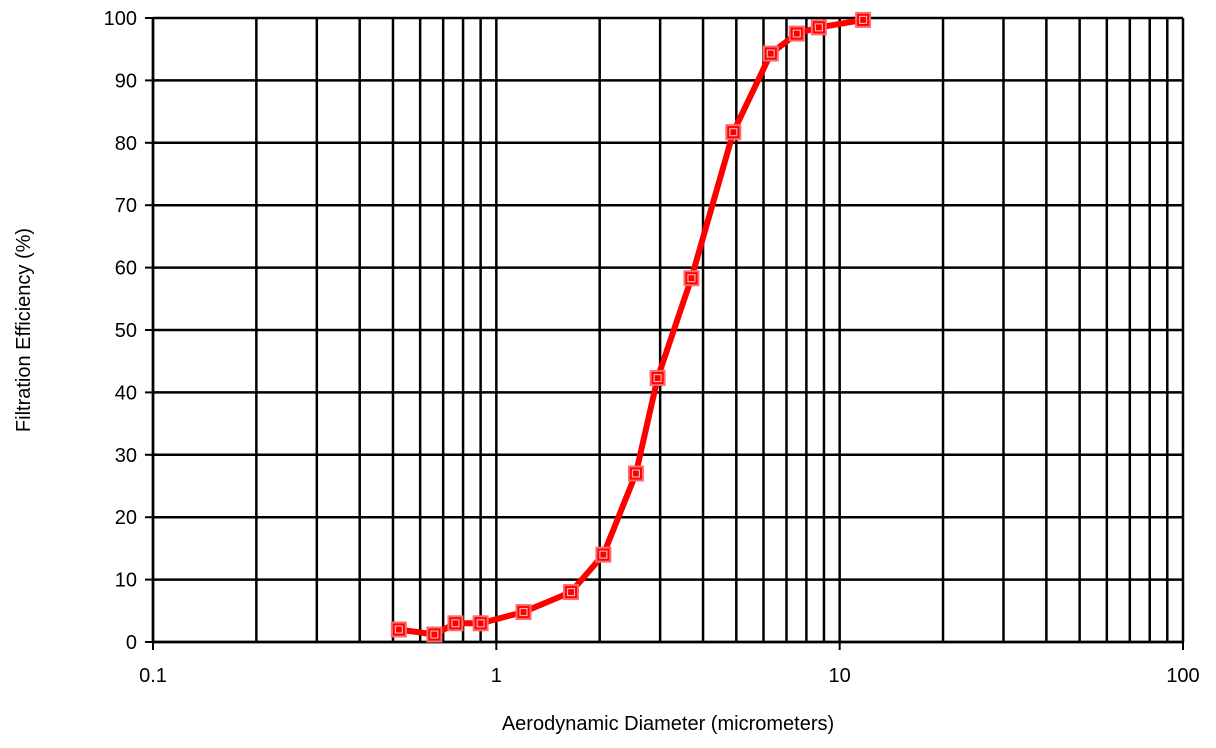  Describe the element at coordinates (126, 581) in the screenshot. I see `y-tick-label: 10` at that location.